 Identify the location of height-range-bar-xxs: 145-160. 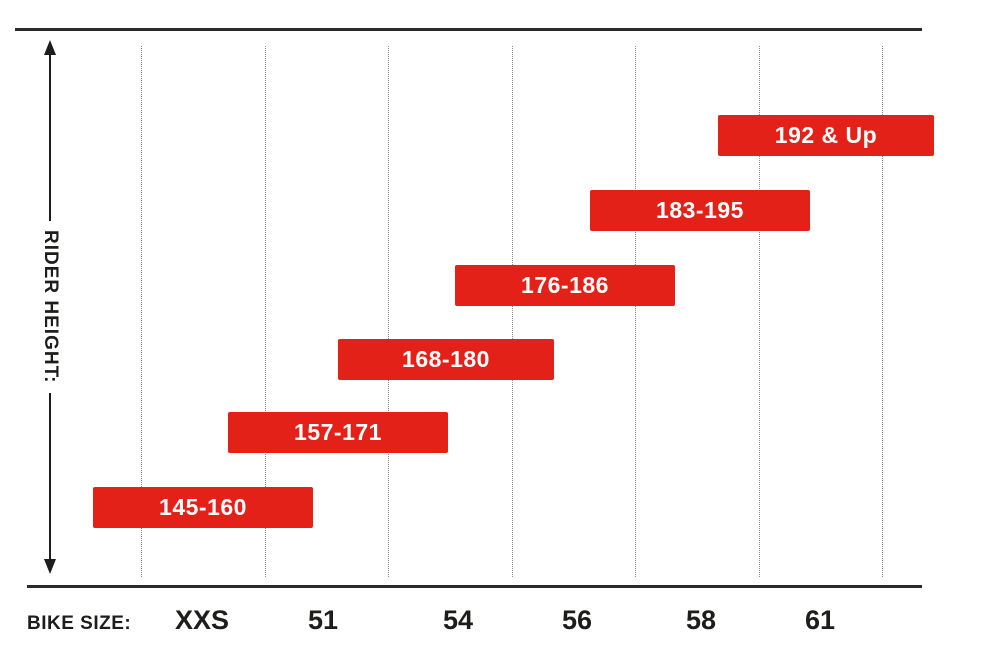
(203, 507).